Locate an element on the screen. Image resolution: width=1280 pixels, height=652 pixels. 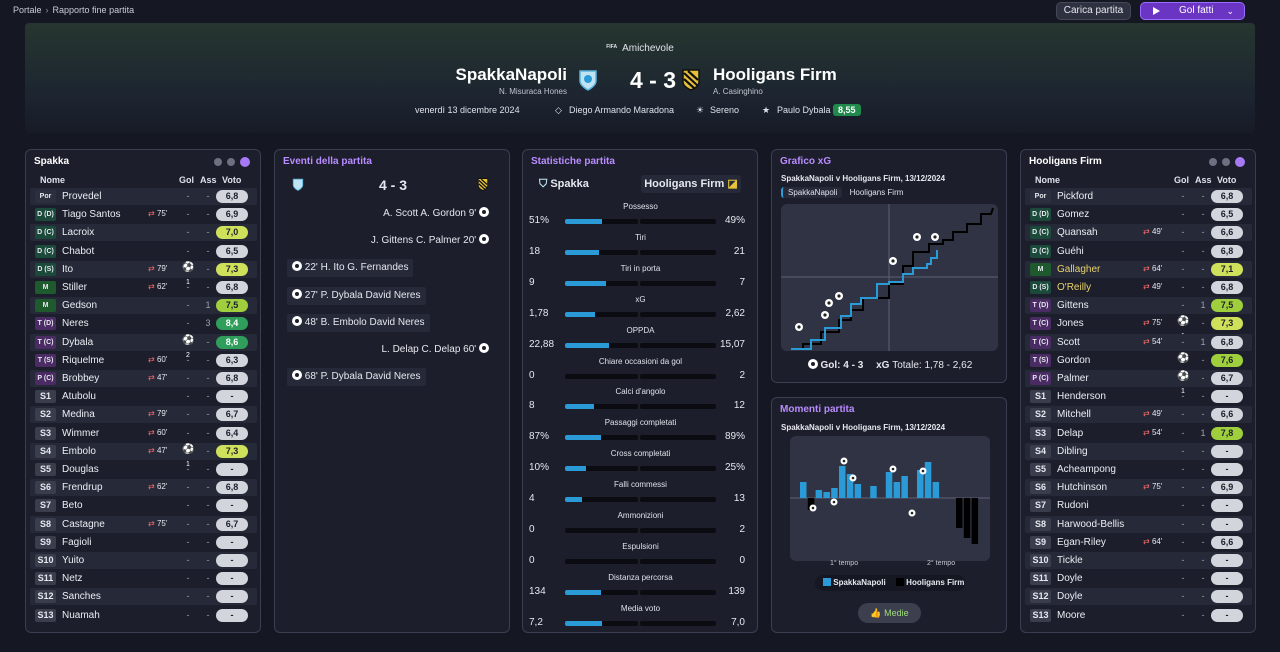
player-name: Stiller is located at coordinates (75, 287).